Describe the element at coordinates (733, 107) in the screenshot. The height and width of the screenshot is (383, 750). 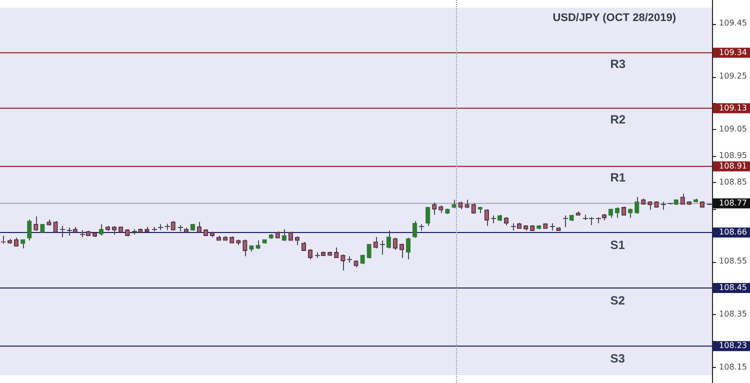
I see `text: 109.13` at that location.